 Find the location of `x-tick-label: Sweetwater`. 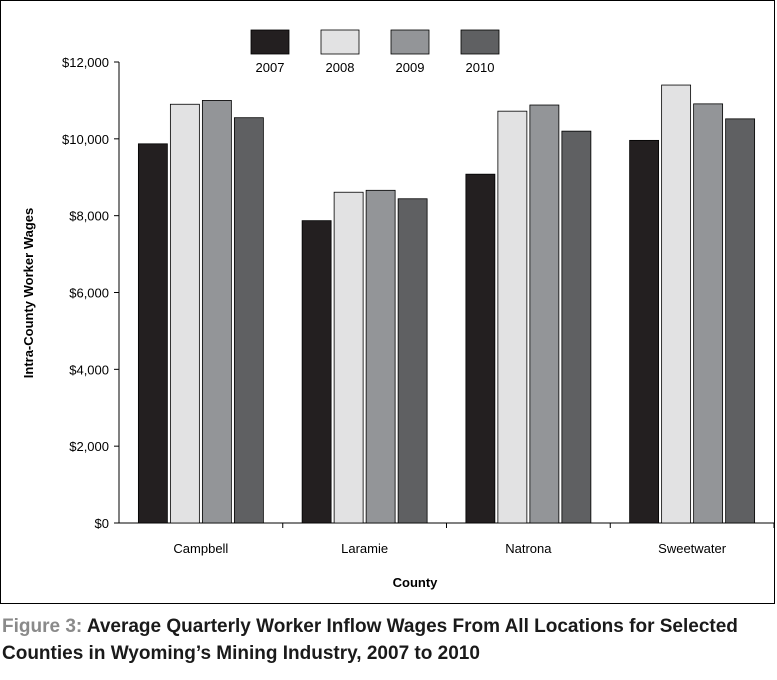

x-tick-label: Sweetwater is located at coordinates (692, 548).